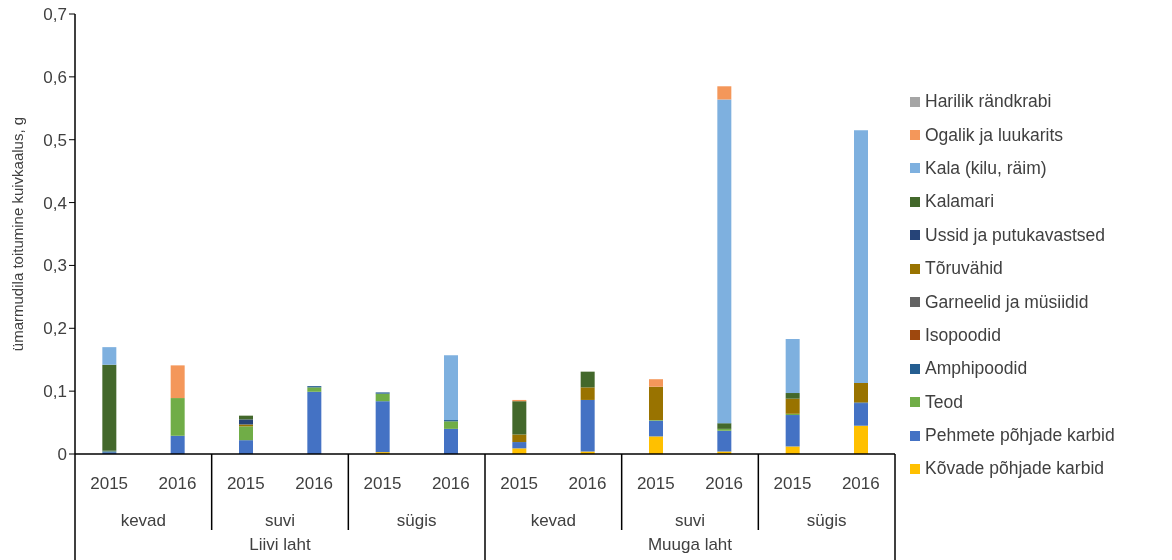 The image size is (1172, 560). I want to click on legend-label: Kalamari, so click(960, 202).